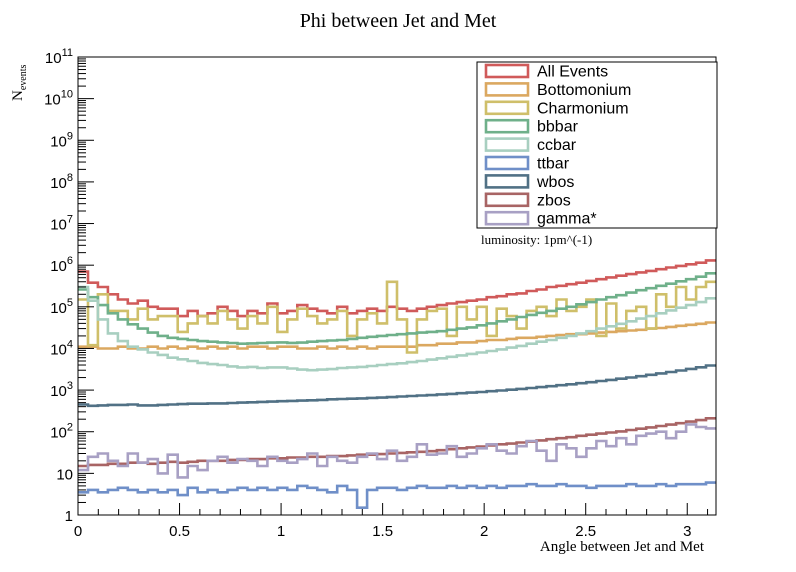  Describe the element at coordinates (536, 239) in the screenshot. I see `luminosity-annotation: luminosity: 1pm^(-1)` at that location.